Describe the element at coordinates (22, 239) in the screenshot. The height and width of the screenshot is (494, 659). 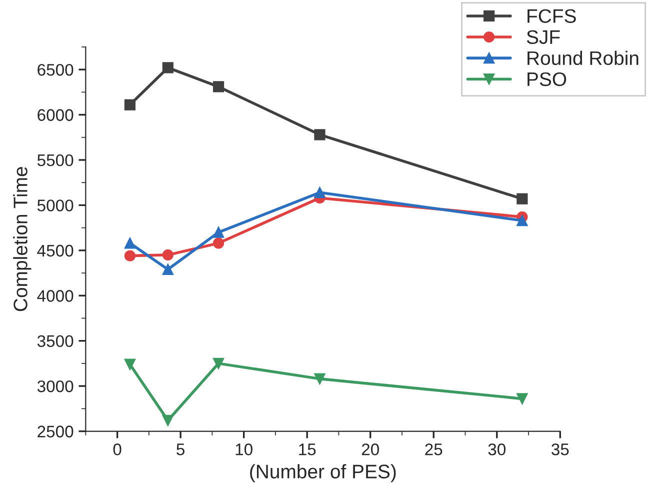
I see `y-axis-title: Completion Time` at that location.